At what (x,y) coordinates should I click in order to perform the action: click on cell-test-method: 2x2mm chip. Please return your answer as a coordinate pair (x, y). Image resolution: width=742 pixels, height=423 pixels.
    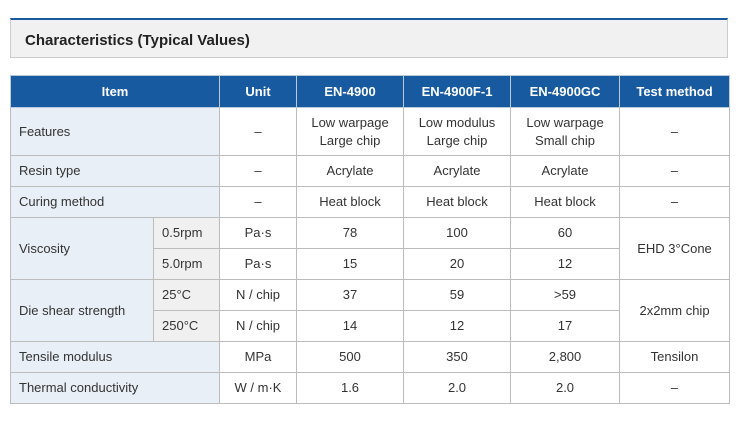
    Looking at the image, I should click on (675, 310).